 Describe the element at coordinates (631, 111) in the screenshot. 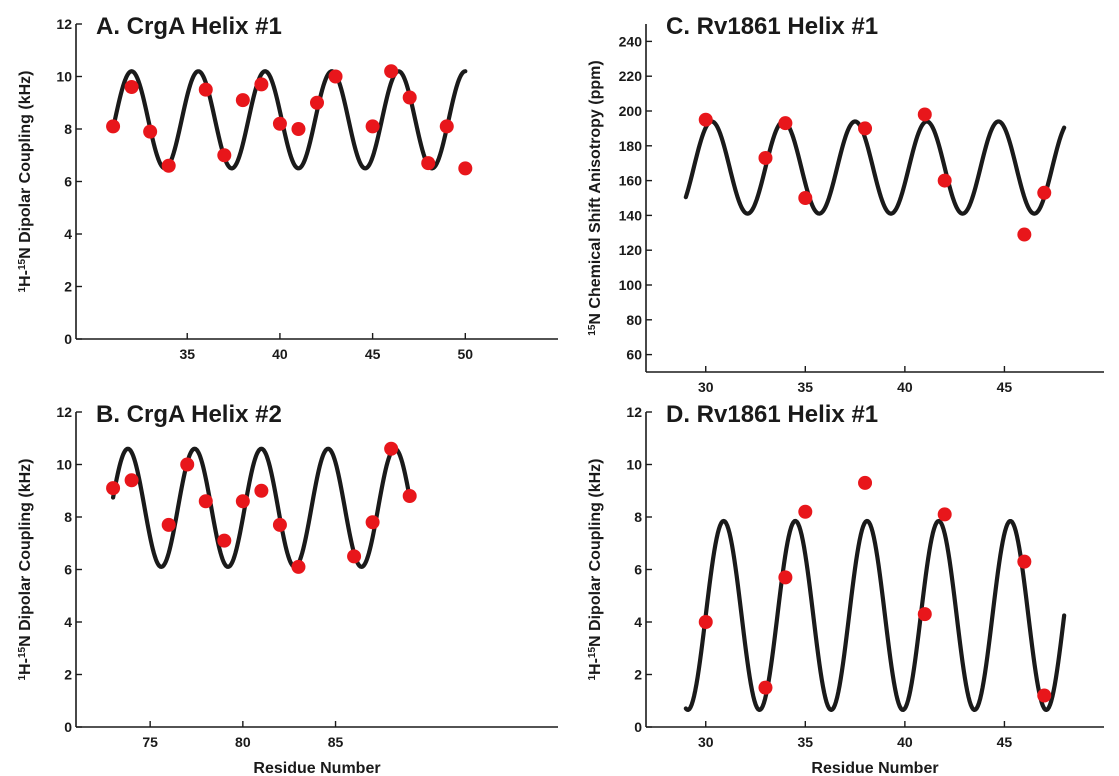

I see `y-tick-label: 200` at that location.